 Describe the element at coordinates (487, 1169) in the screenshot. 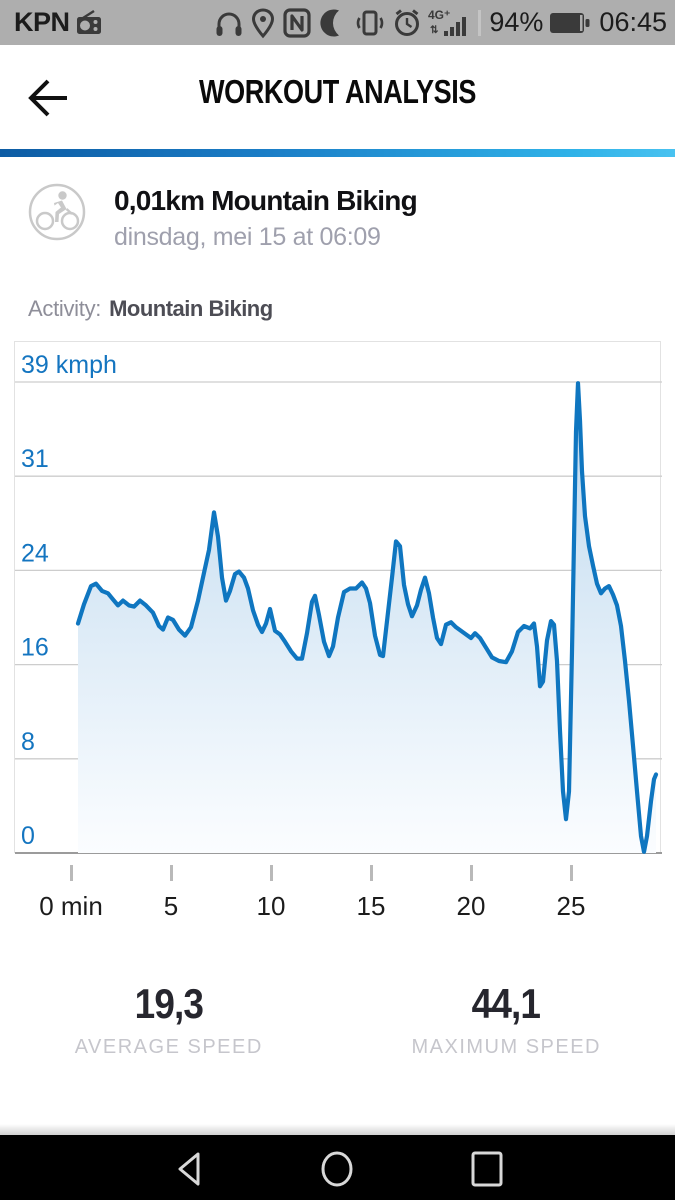

I see `android-recents-button` at that location.